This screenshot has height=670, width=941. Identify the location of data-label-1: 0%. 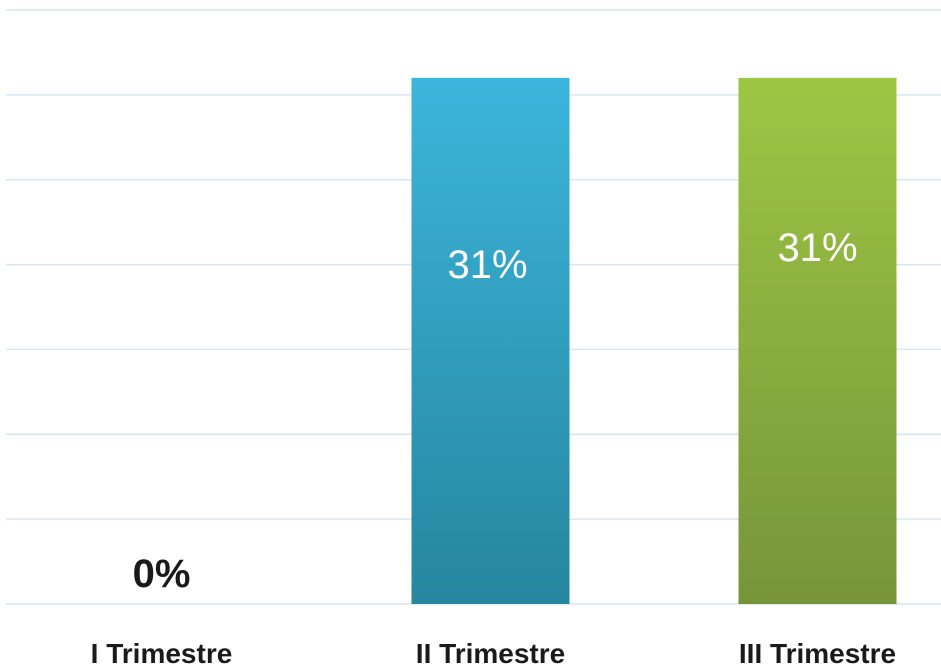
(162, 574).